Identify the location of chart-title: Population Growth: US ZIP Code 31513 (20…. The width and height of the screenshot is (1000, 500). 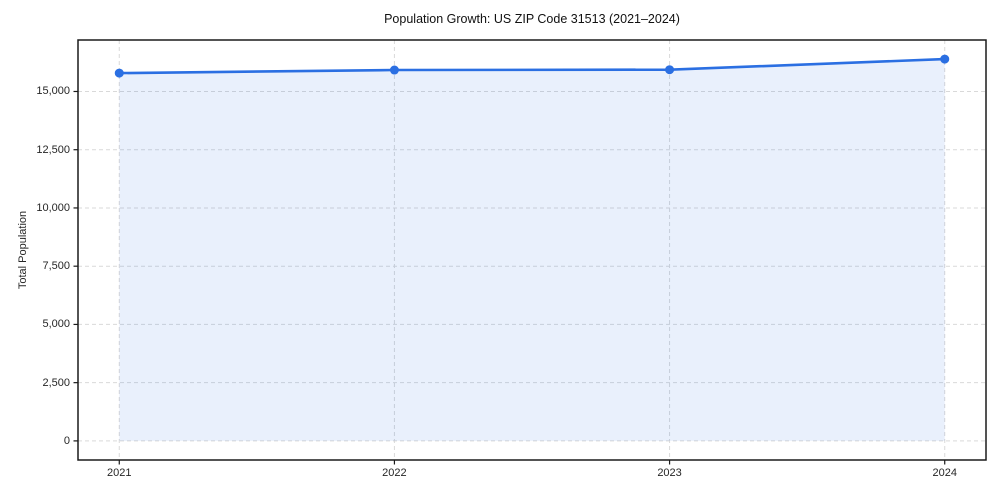
(532, 19).